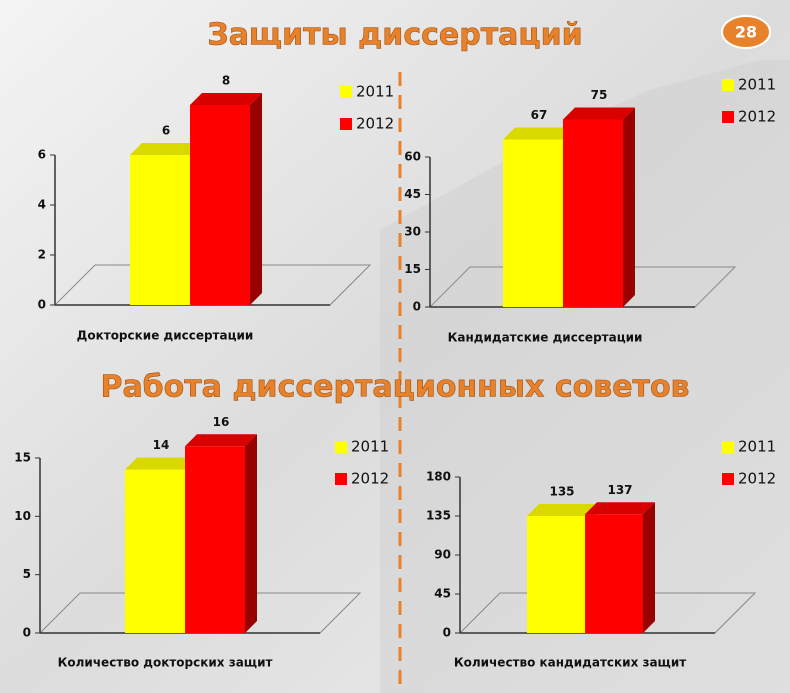 The image size is (790, 693). Describe the element at coordinates (412, 232) in the screenshot. I see `y-tick-label: 30` at that location.